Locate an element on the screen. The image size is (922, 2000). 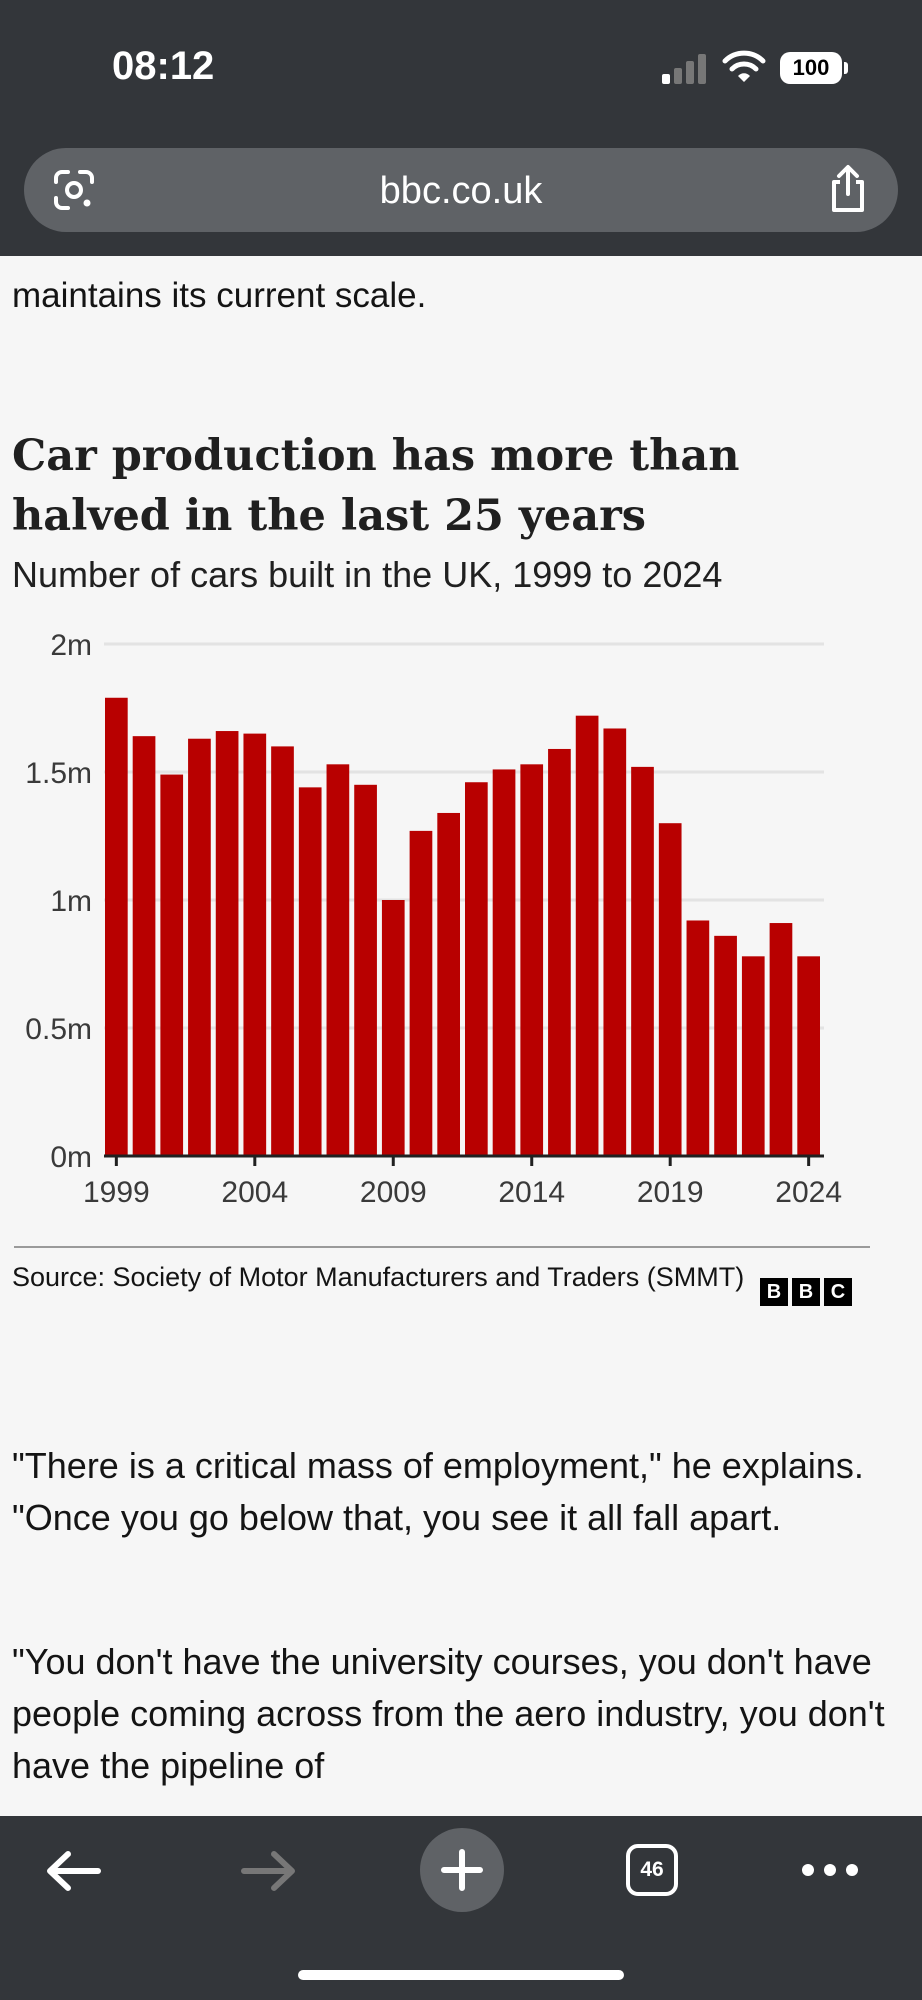
x-tick-label: 2014 is located at coordinates (531, 1192).